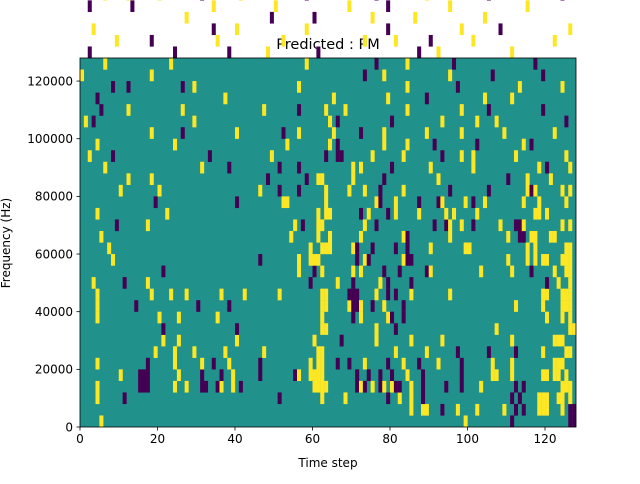 This screenshot has height=484, width=640. Describe the element at coordinates (54, 312) in the screenshot. I see `y-tick-label: 40000` at that location.